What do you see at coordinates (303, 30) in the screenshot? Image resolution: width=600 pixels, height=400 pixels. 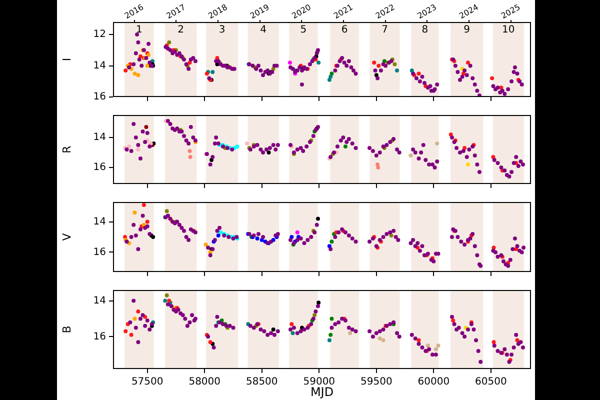 I see `band-label: 5` at bounding box center [303, 30].